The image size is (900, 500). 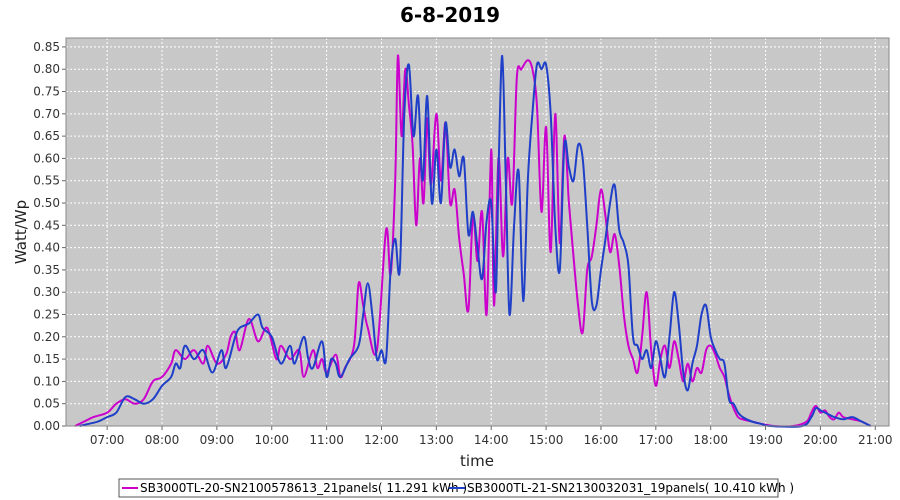 I want to click on x-tick-label: 21:00, so click(x=875, y=440).